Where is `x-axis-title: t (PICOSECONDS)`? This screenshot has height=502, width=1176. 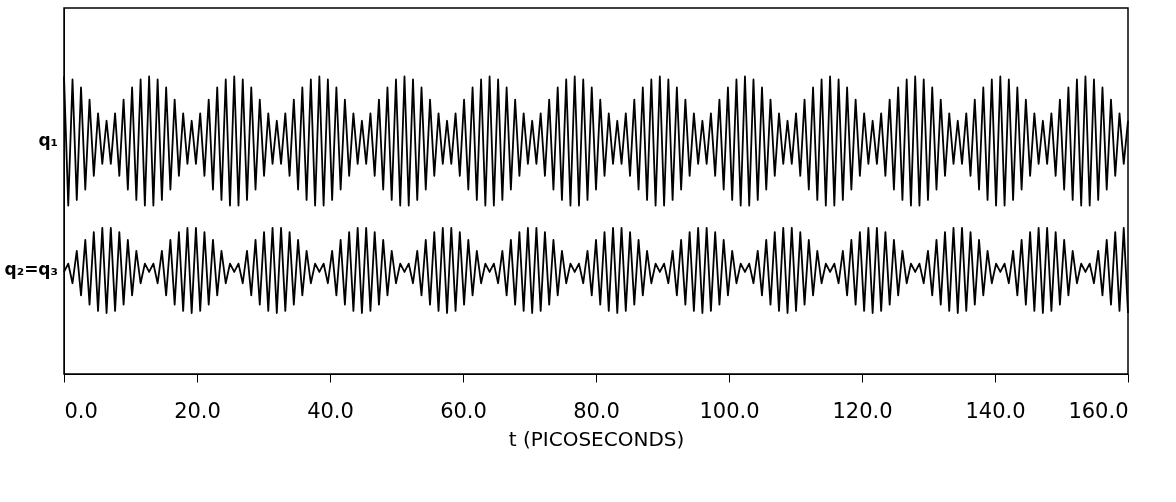
x-axis-title: t (PICOSECONDS) is located at coordinates (596, 438).